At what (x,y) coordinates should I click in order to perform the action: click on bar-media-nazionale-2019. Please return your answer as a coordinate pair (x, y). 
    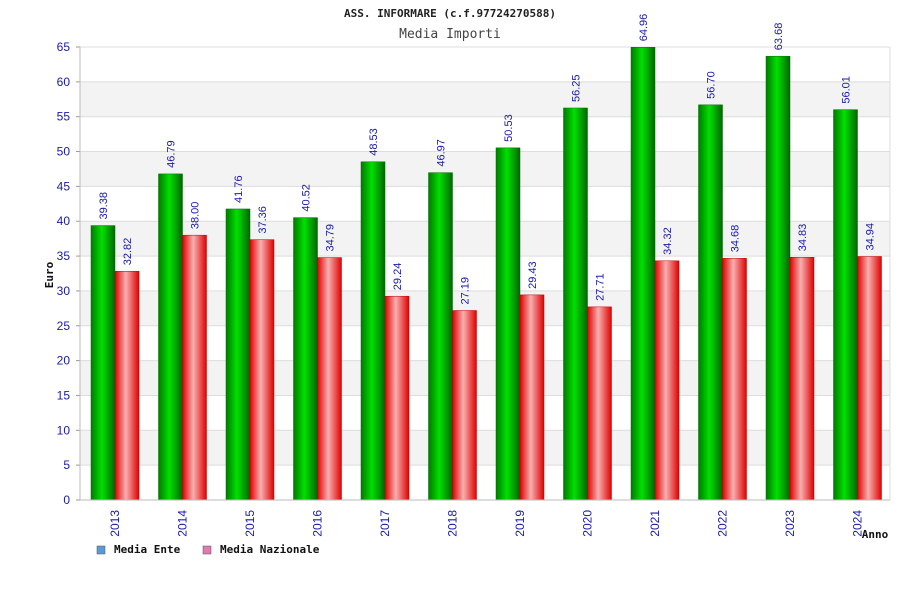
    Looking at the image, I should click on (532, 397).